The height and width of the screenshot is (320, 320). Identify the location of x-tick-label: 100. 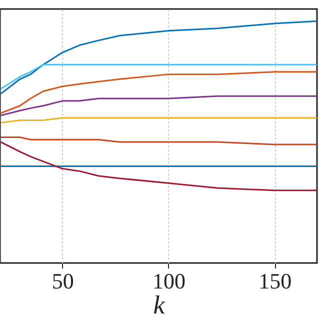
(169, 281).